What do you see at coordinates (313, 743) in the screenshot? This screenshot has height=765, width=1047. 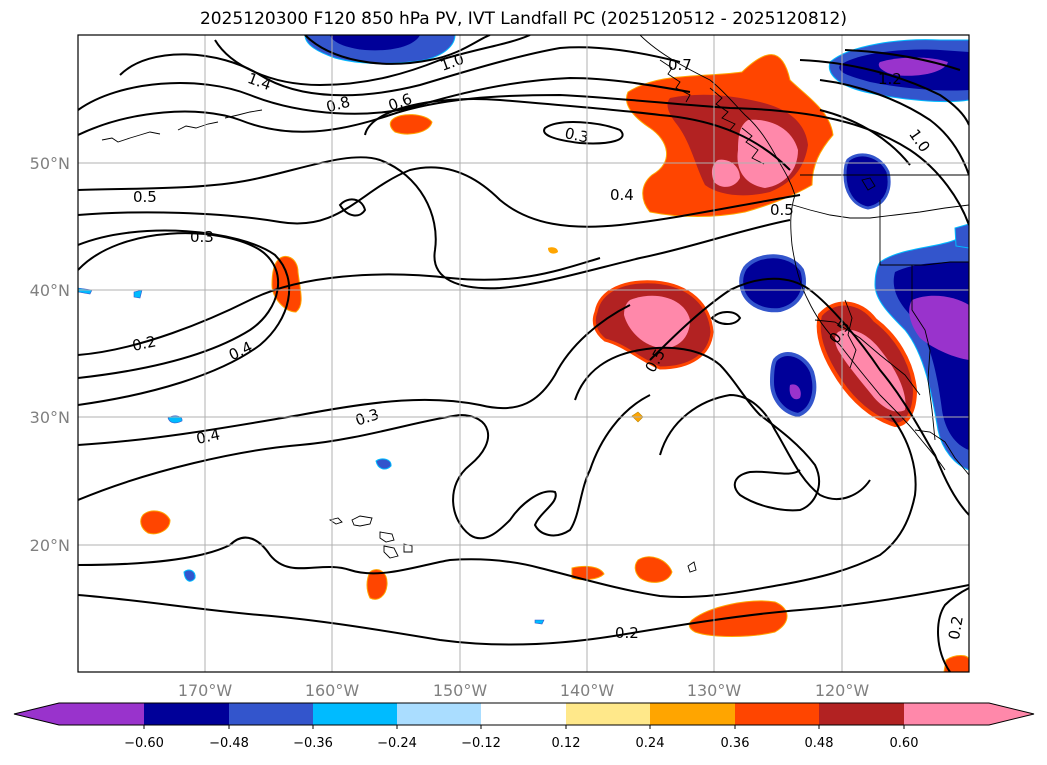 I see `colorbar-label: −0.36` at bounding box center [313, 743].